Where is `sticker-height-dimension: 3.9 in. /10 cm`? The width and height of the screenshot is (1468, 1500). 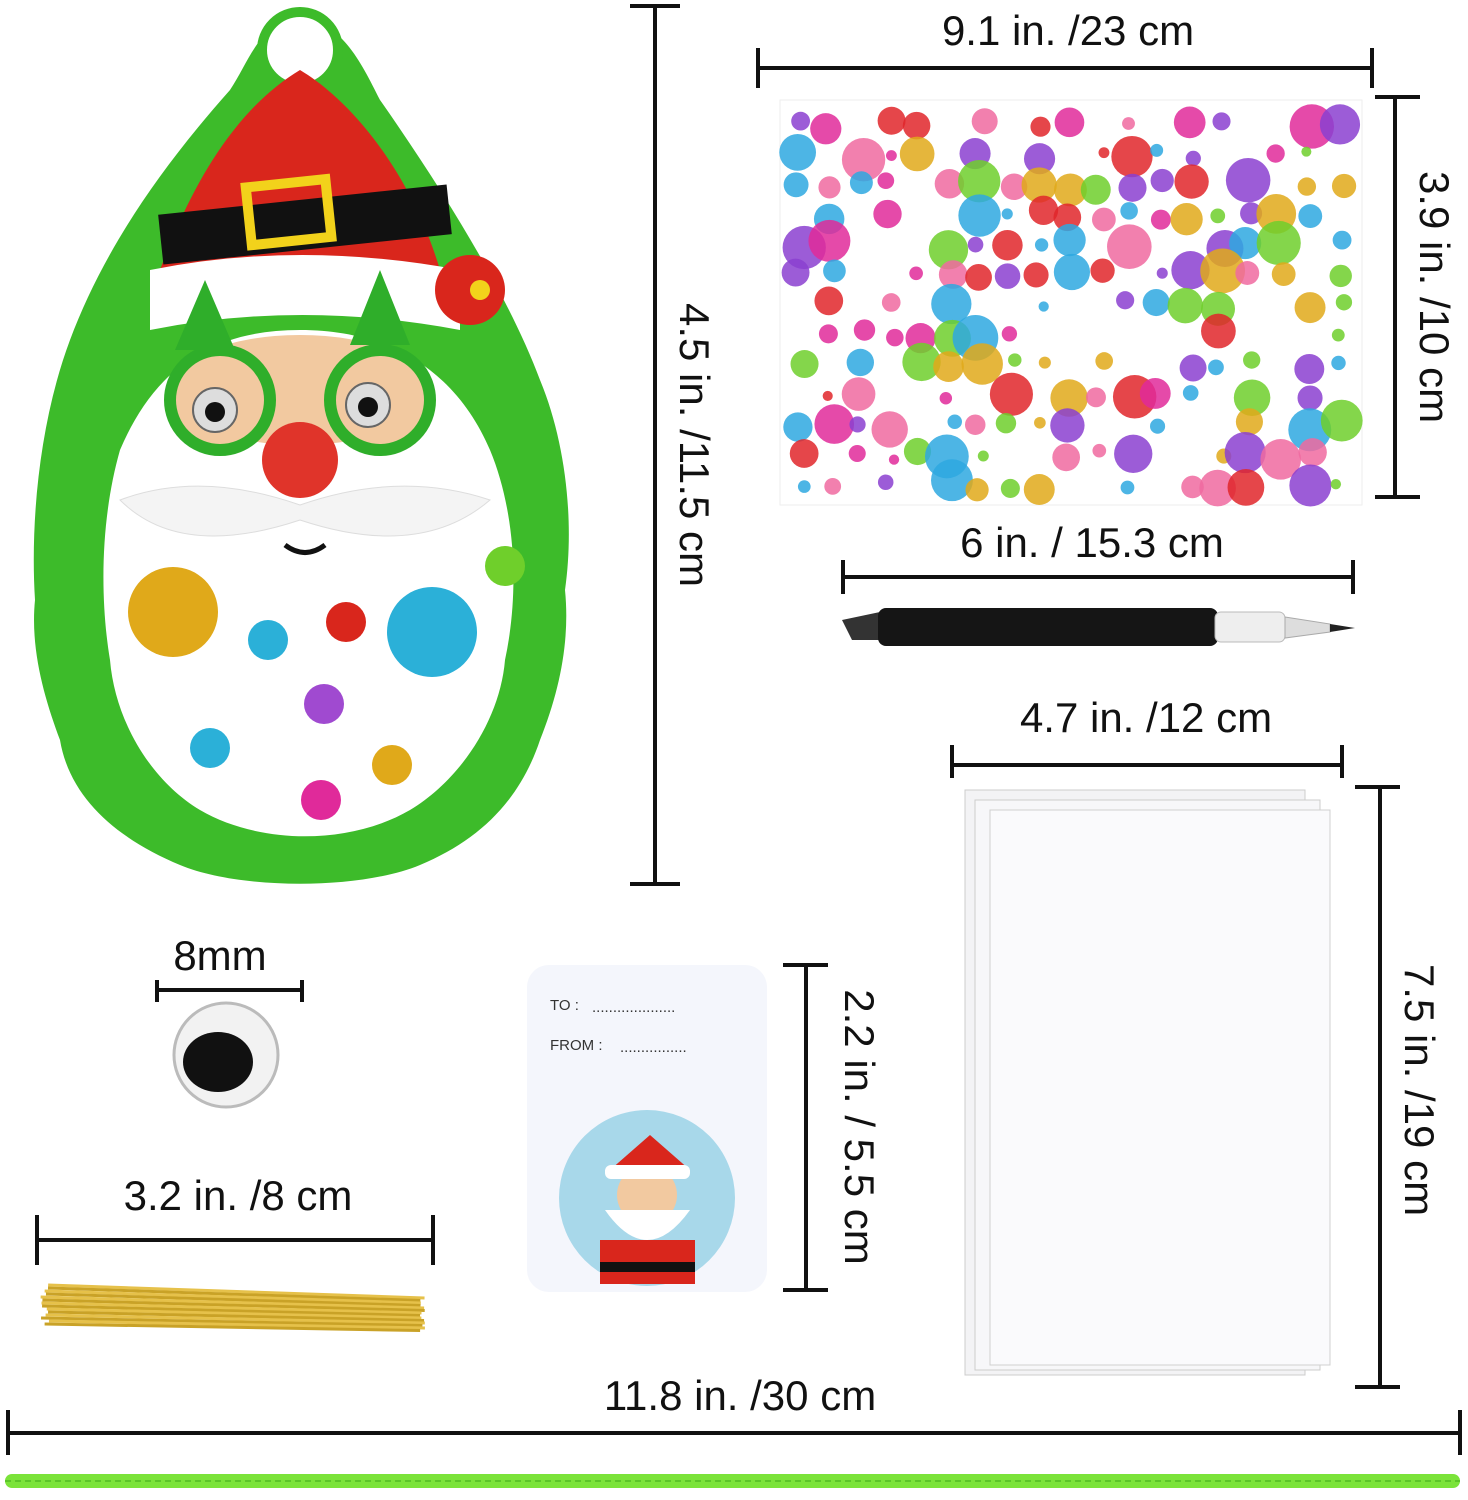
sticker-height-dimension: 3.9 in. /10 cm is located at coordinates (1416, 297).